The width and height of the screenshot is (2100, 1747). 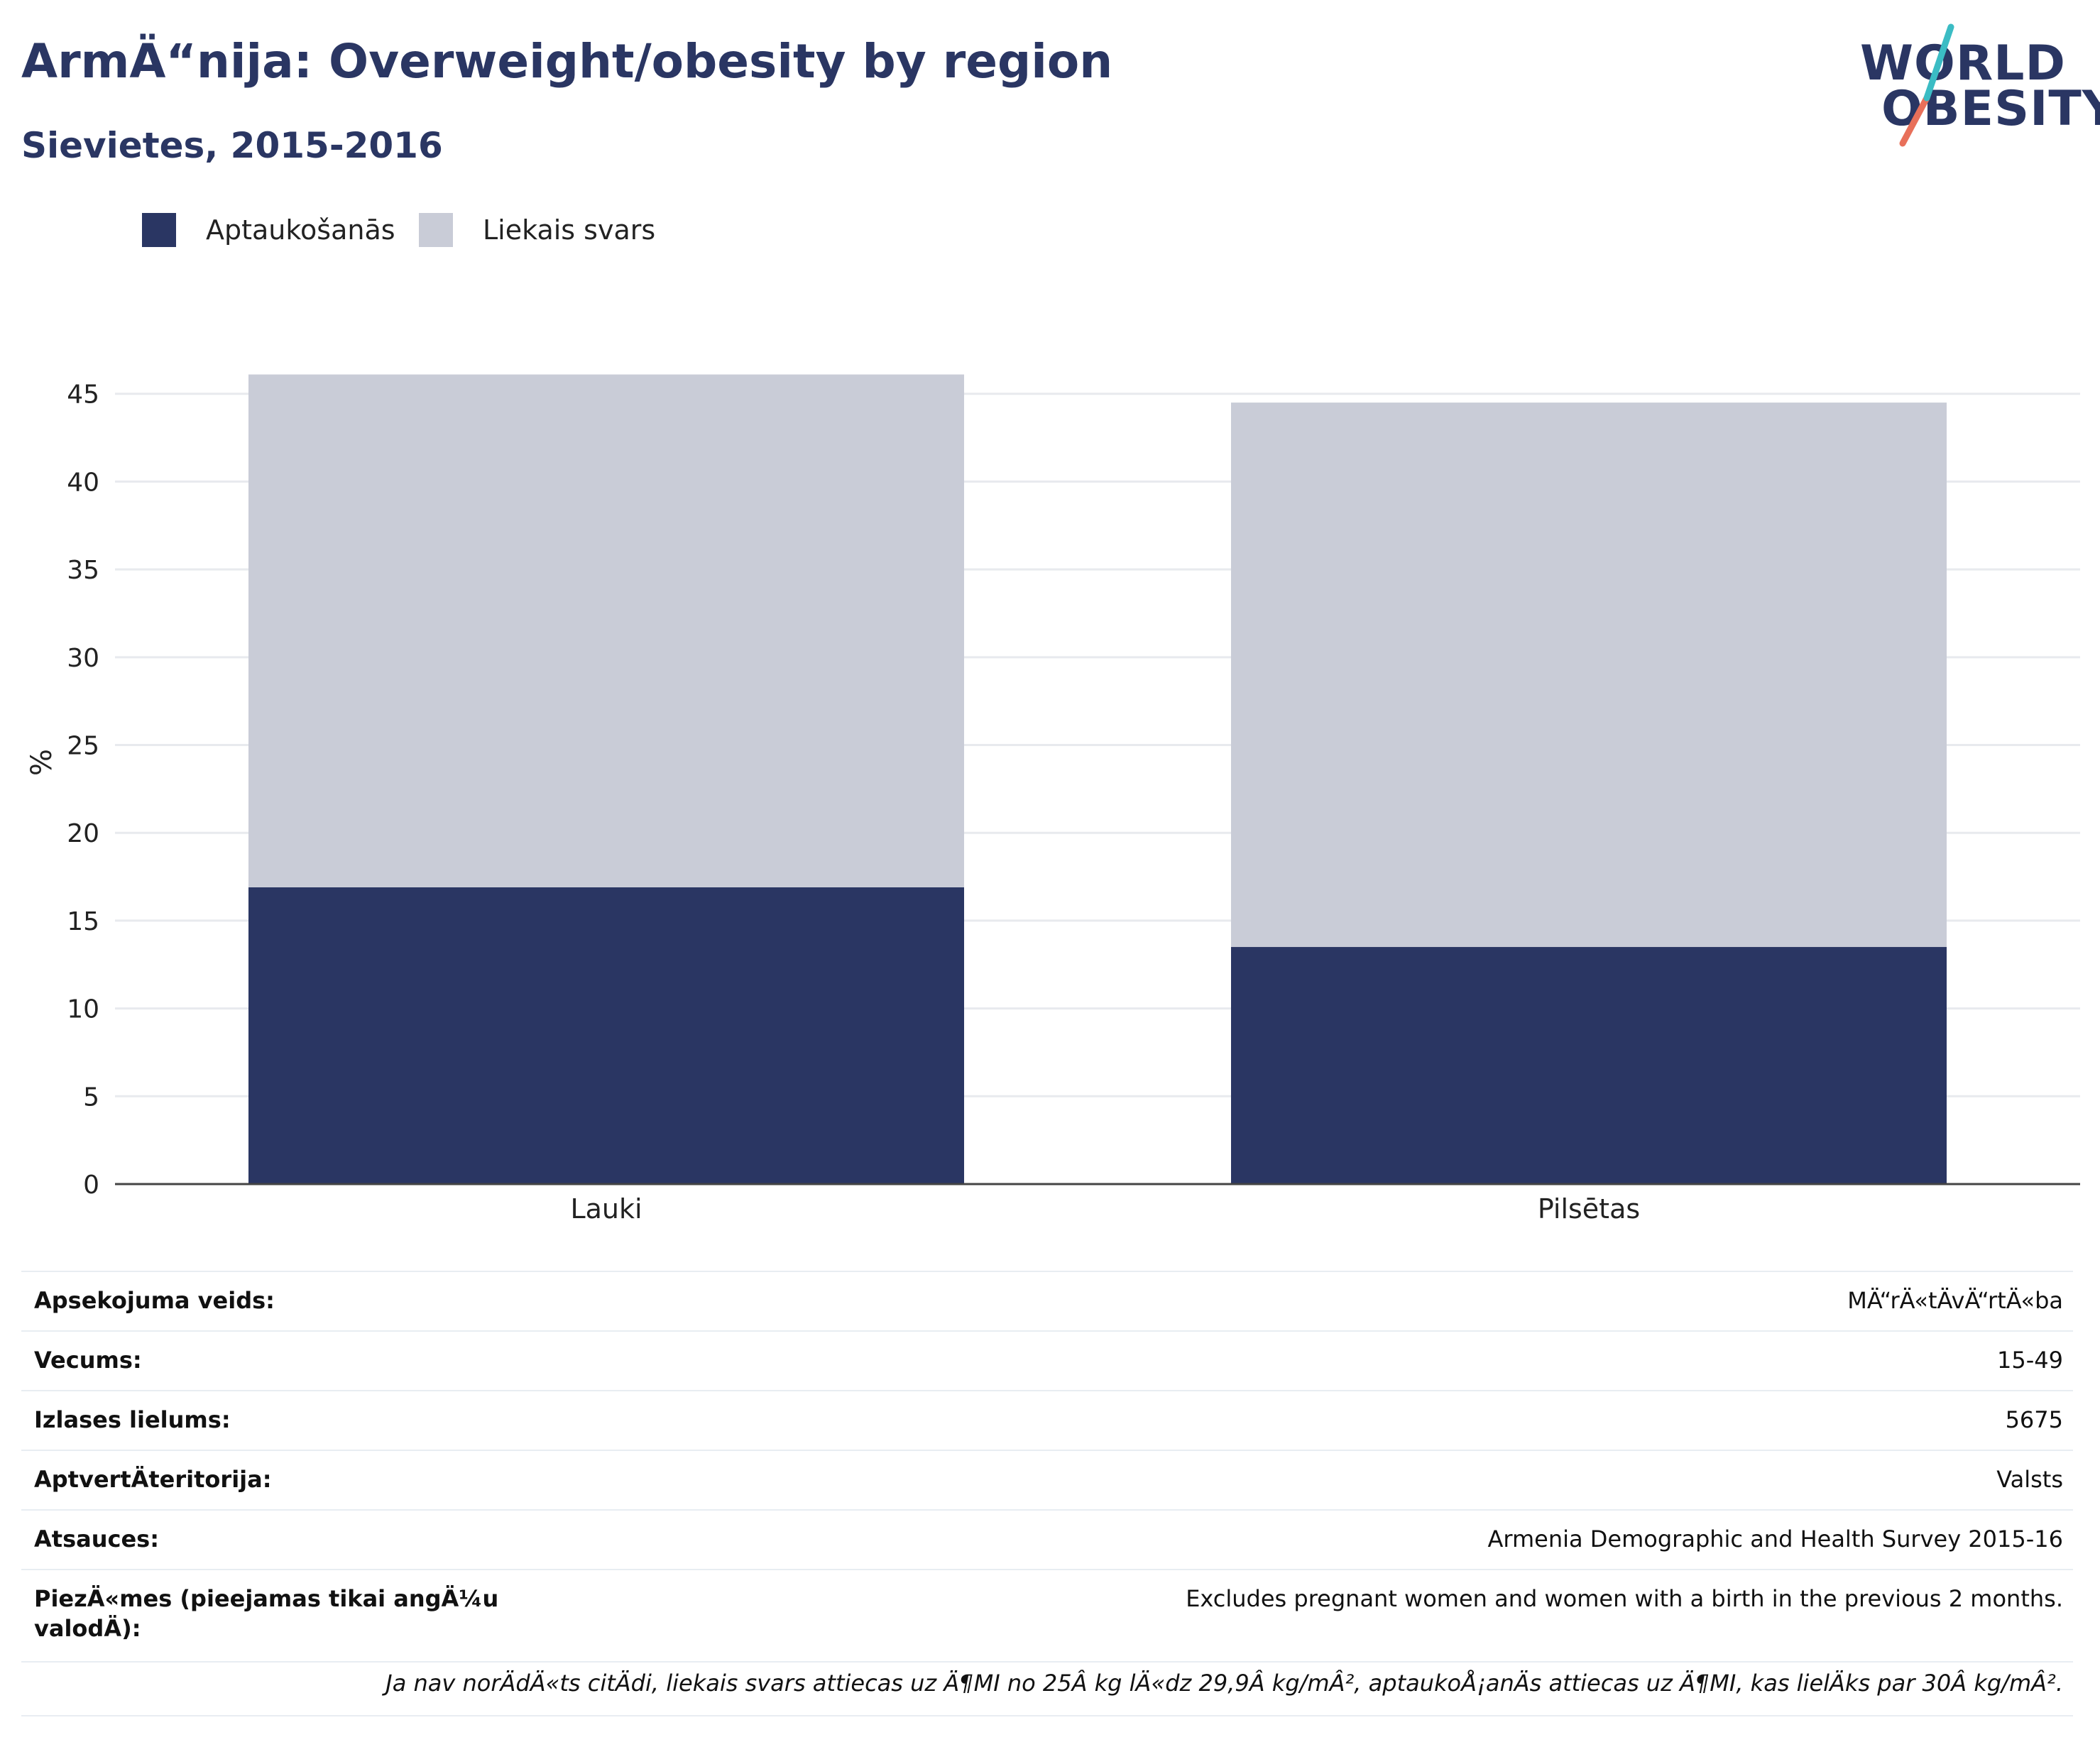 I want to click on legend-label-overweight: Liekais svars, so click(x=569, y=230).